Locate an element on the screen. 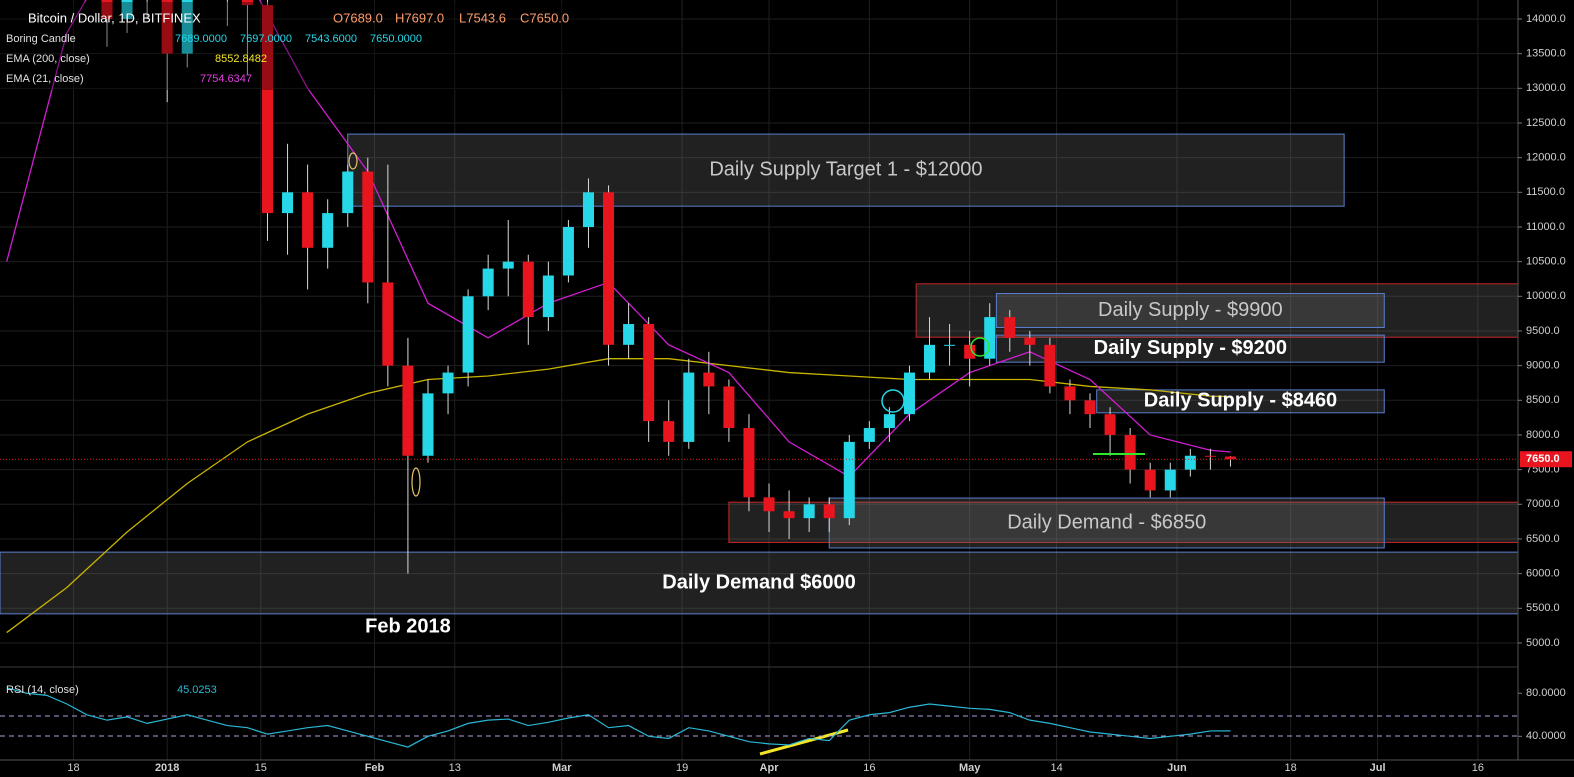  y-tick-label: 5500.0 is located at coordinates (1543, 608).